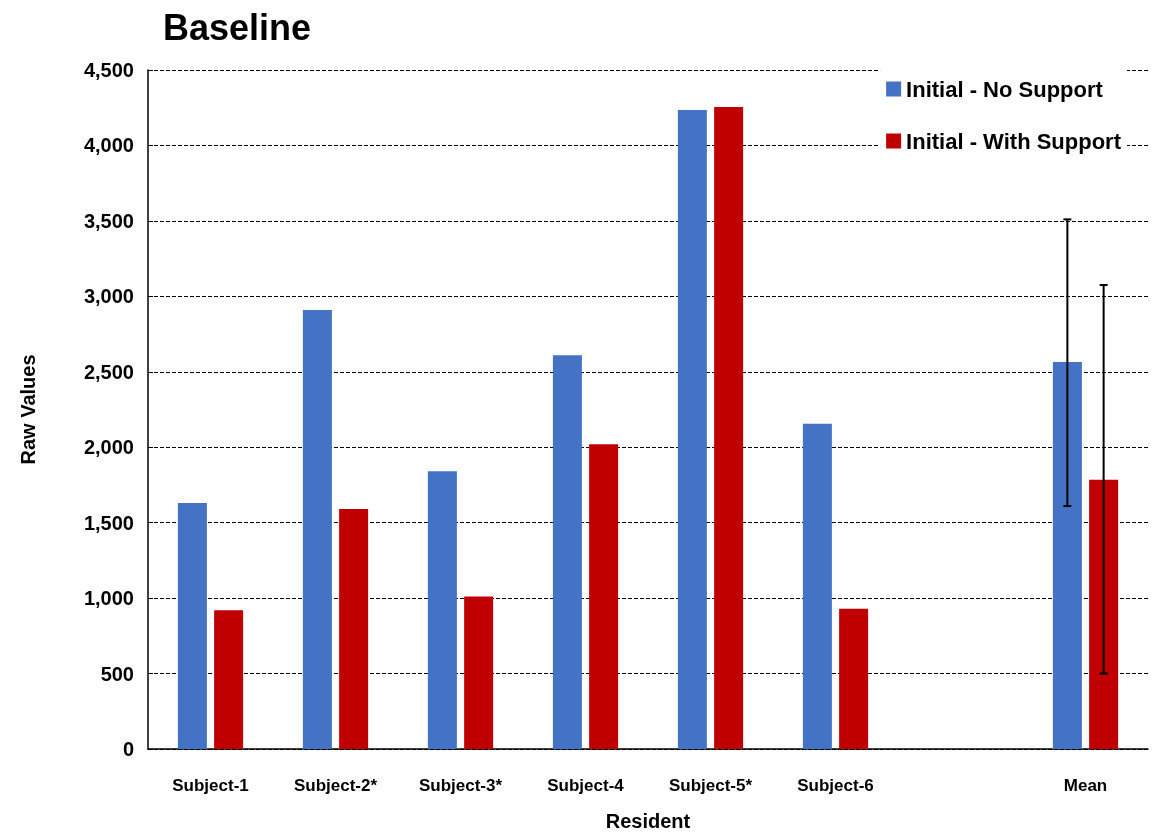 This screenshot has width=1157, height=838. What do you see at coordinates (28, 409) in the screenshot?
I see `y-axis-title: Raw Values` at bounding box center [28, 409].